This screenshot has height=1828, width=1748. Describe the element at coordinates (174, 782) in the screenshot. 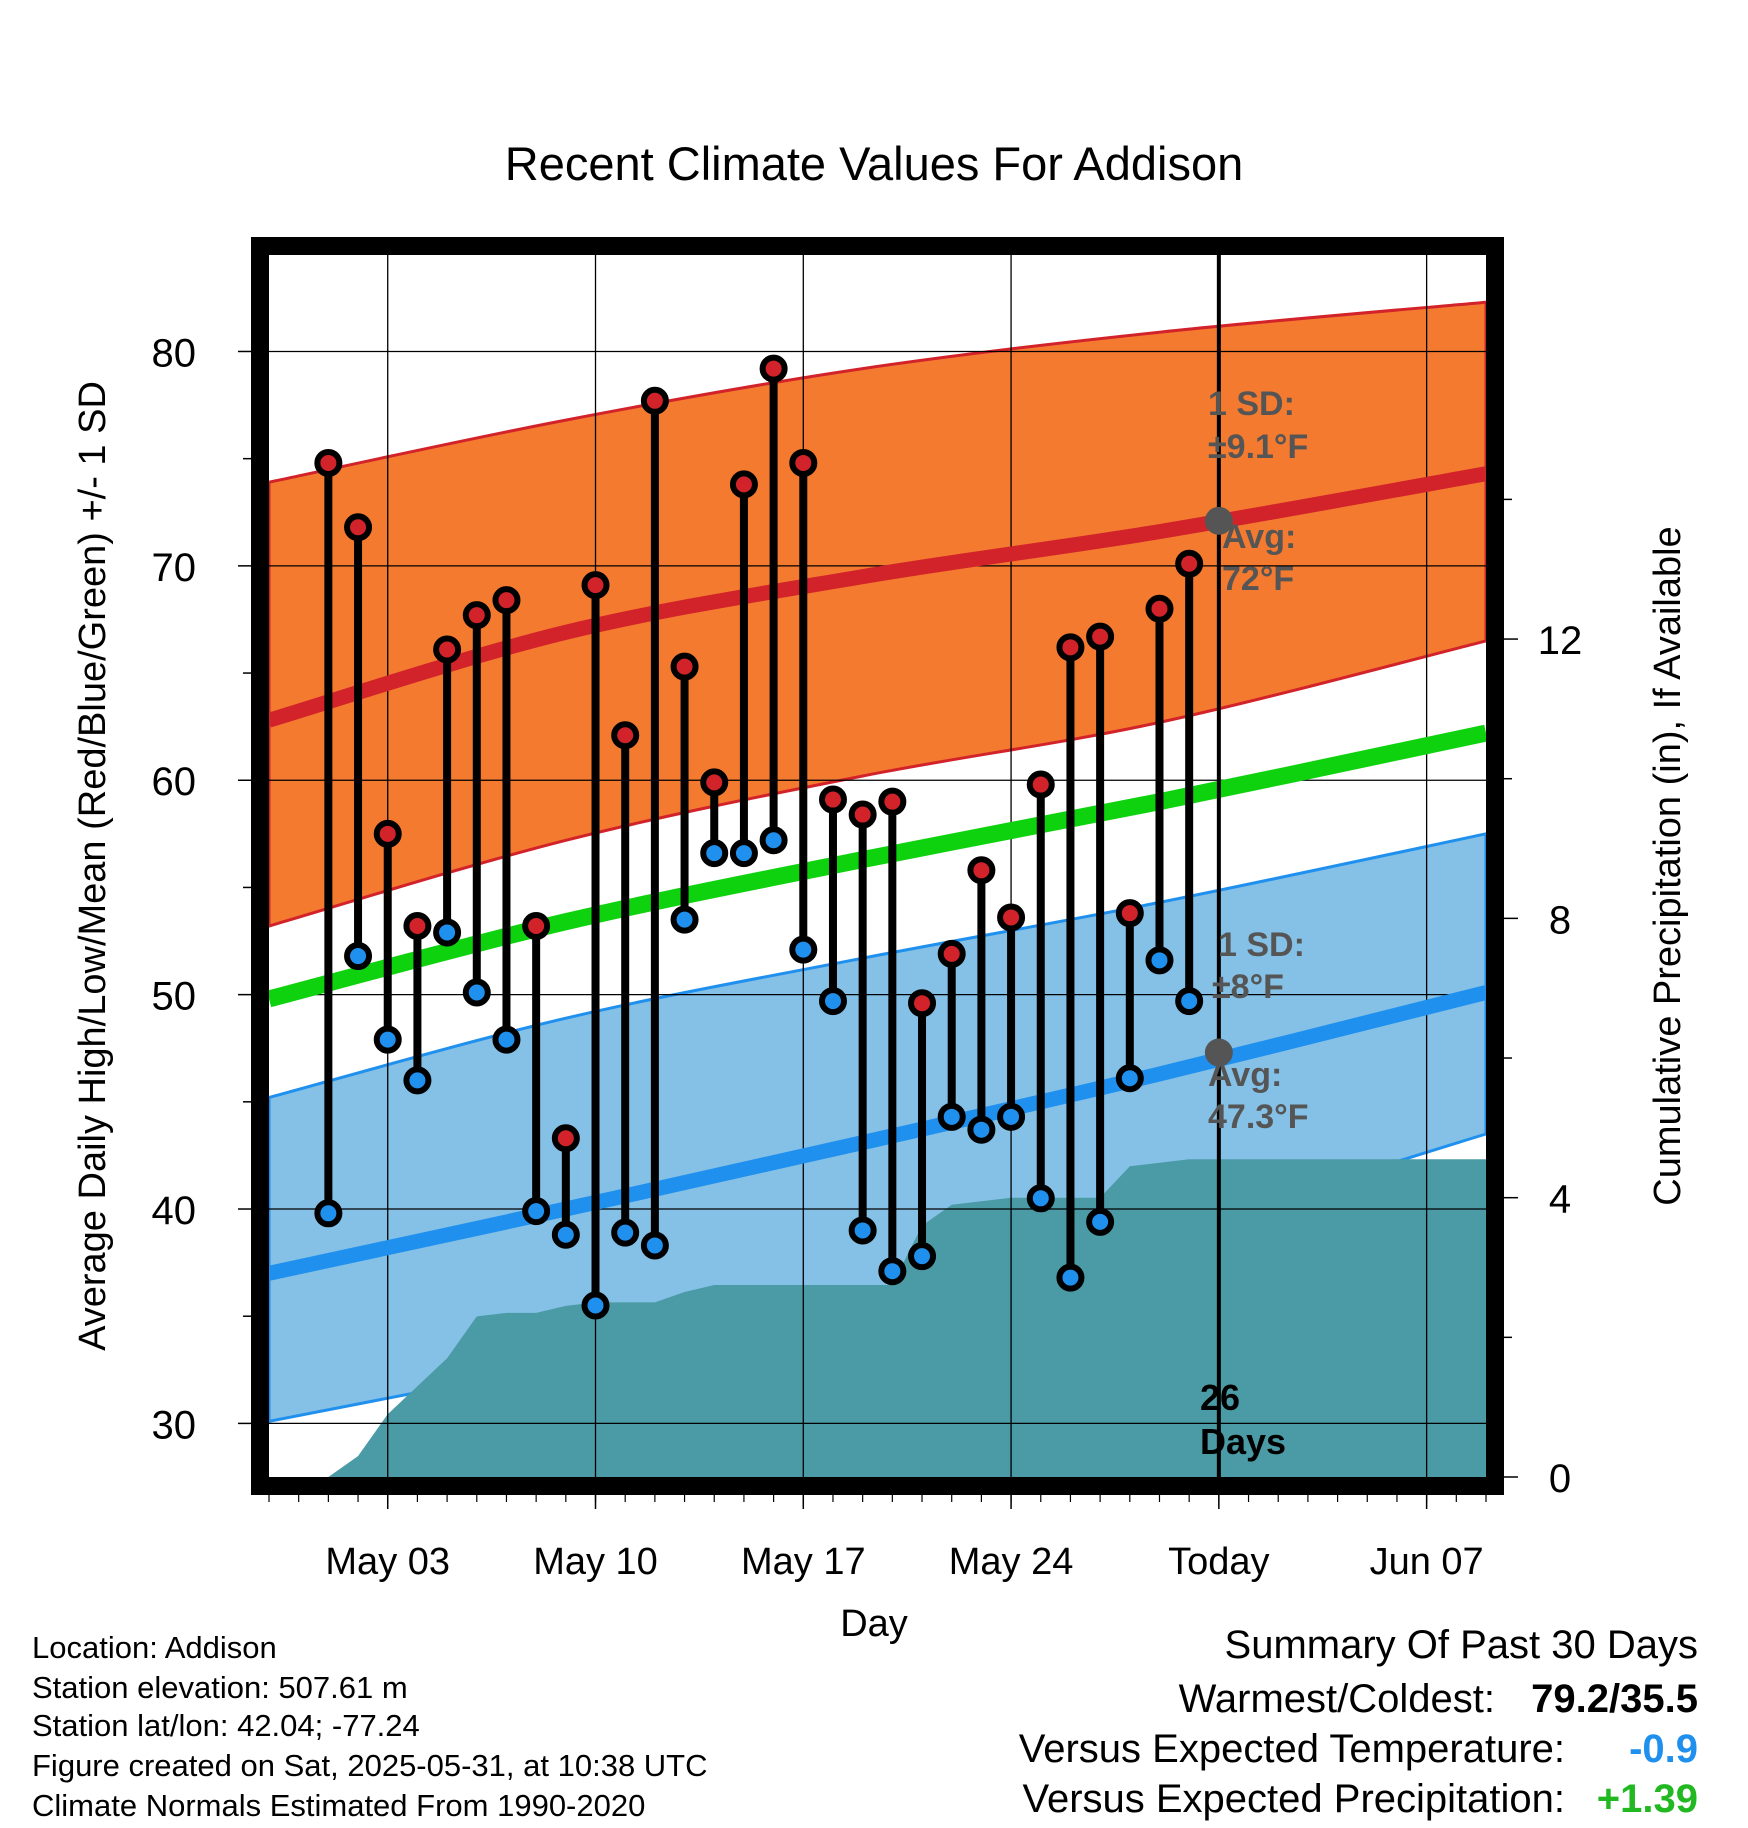

I see `y-tick-label: 60` at that location.